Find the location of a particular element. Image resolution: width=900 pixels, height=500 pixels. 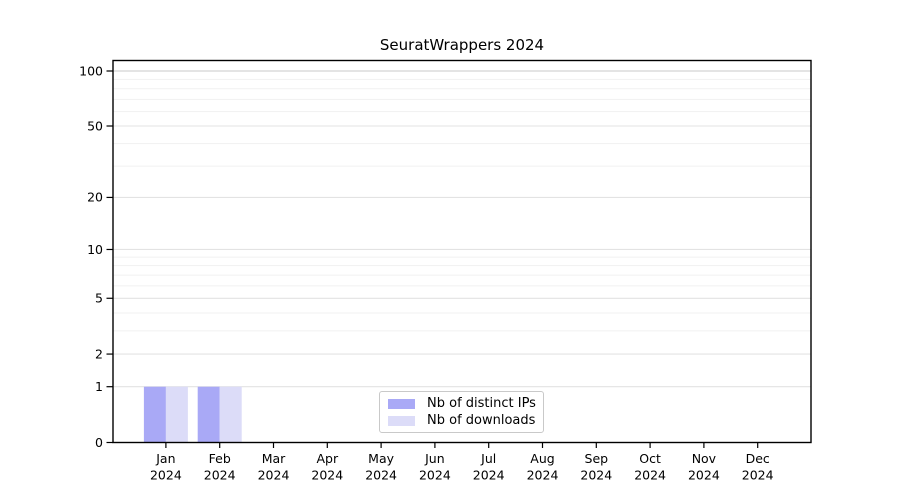

legend-swatch-downloads is located at coordinates (401, 420).